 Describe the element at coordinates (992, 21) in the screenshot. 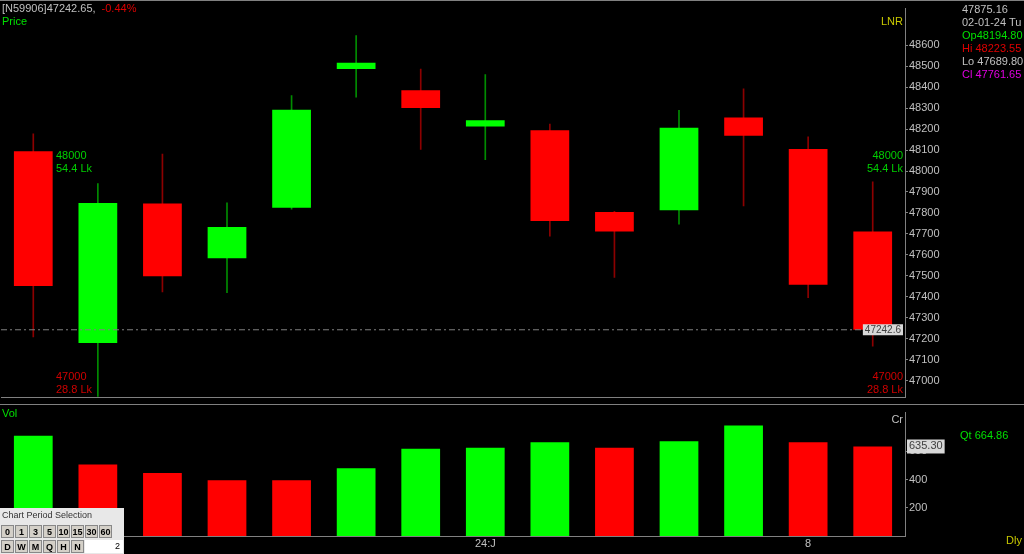

I see `text: 02-01-24 Tu` at that location.